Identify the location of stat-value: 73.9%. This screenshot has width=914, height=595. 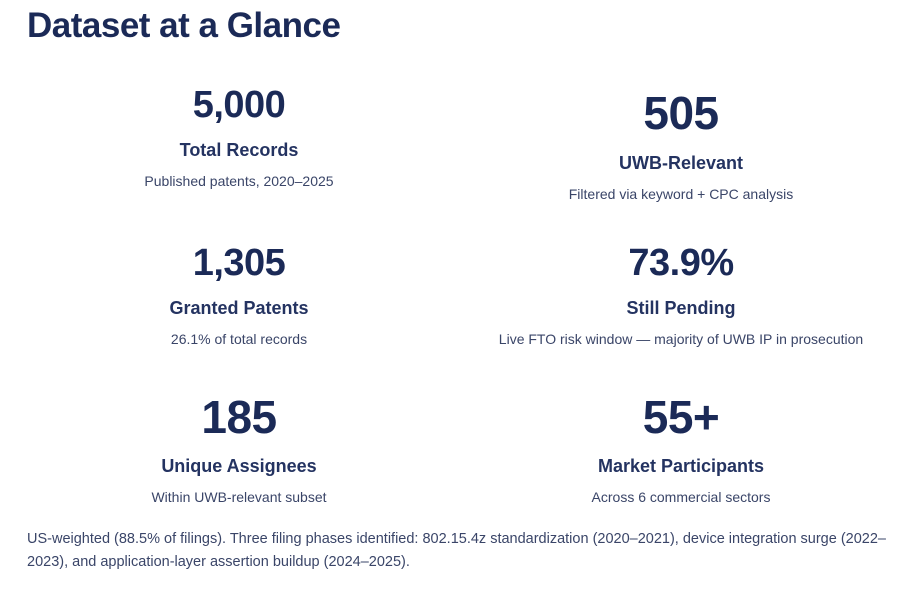
(681, 263).